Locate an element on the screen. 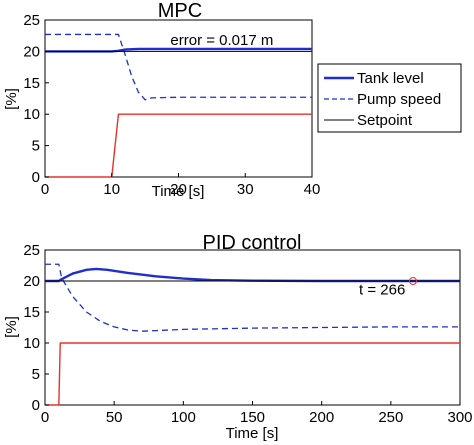 The image size is (474, 445). pid-time-annotation: t = 266 is located at coordinates (382, 290).